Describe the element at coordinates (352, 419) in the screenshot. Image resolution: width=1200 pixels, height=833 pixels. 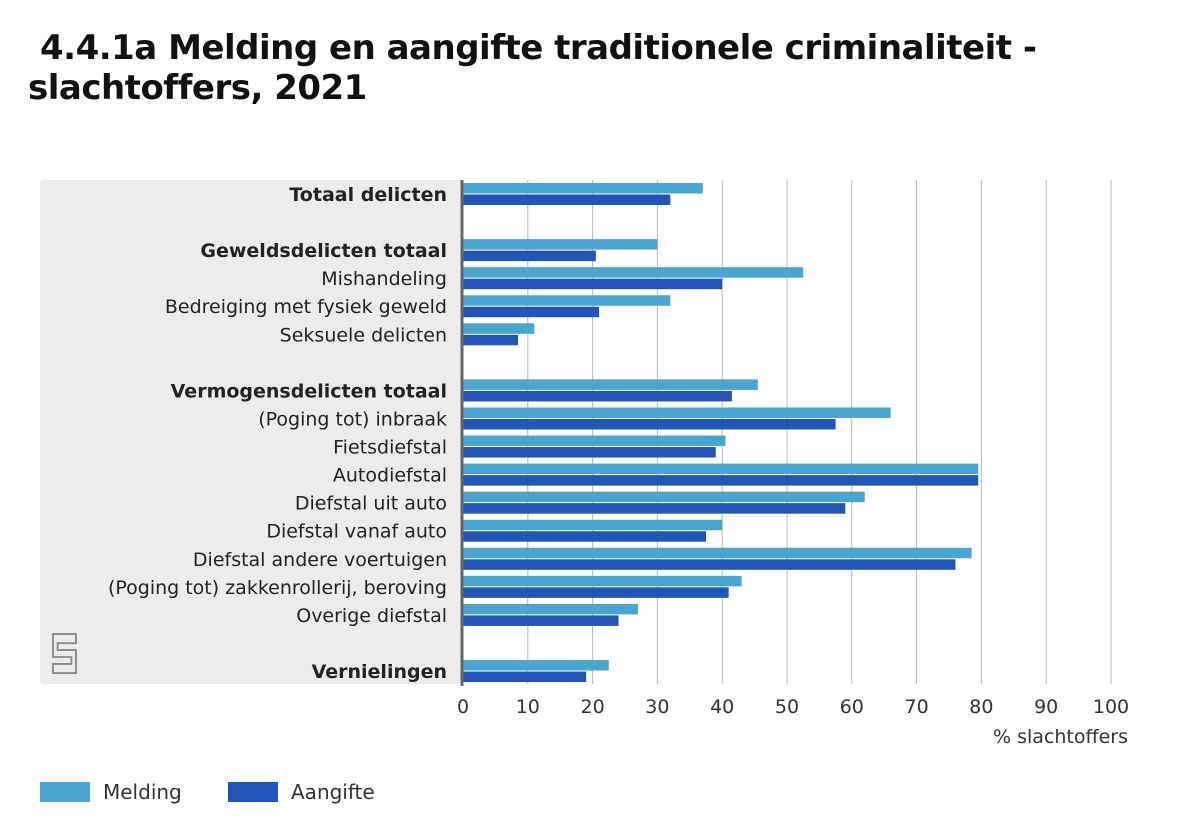
I see `category-label-poging-tot-inbraak: (Poging tot) inbraak` at that location.